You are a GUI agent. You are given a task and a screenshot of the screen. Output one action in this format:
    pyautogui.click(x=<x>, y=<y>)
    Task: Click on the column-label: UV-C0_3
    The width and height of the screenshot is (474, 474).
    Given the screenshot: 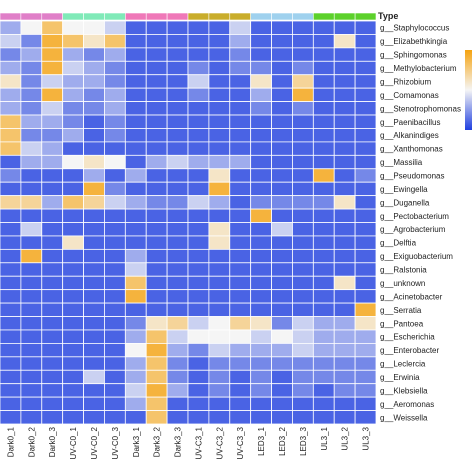 What is the action you would take?
    pyautogui.click(x=115, y=442)
    